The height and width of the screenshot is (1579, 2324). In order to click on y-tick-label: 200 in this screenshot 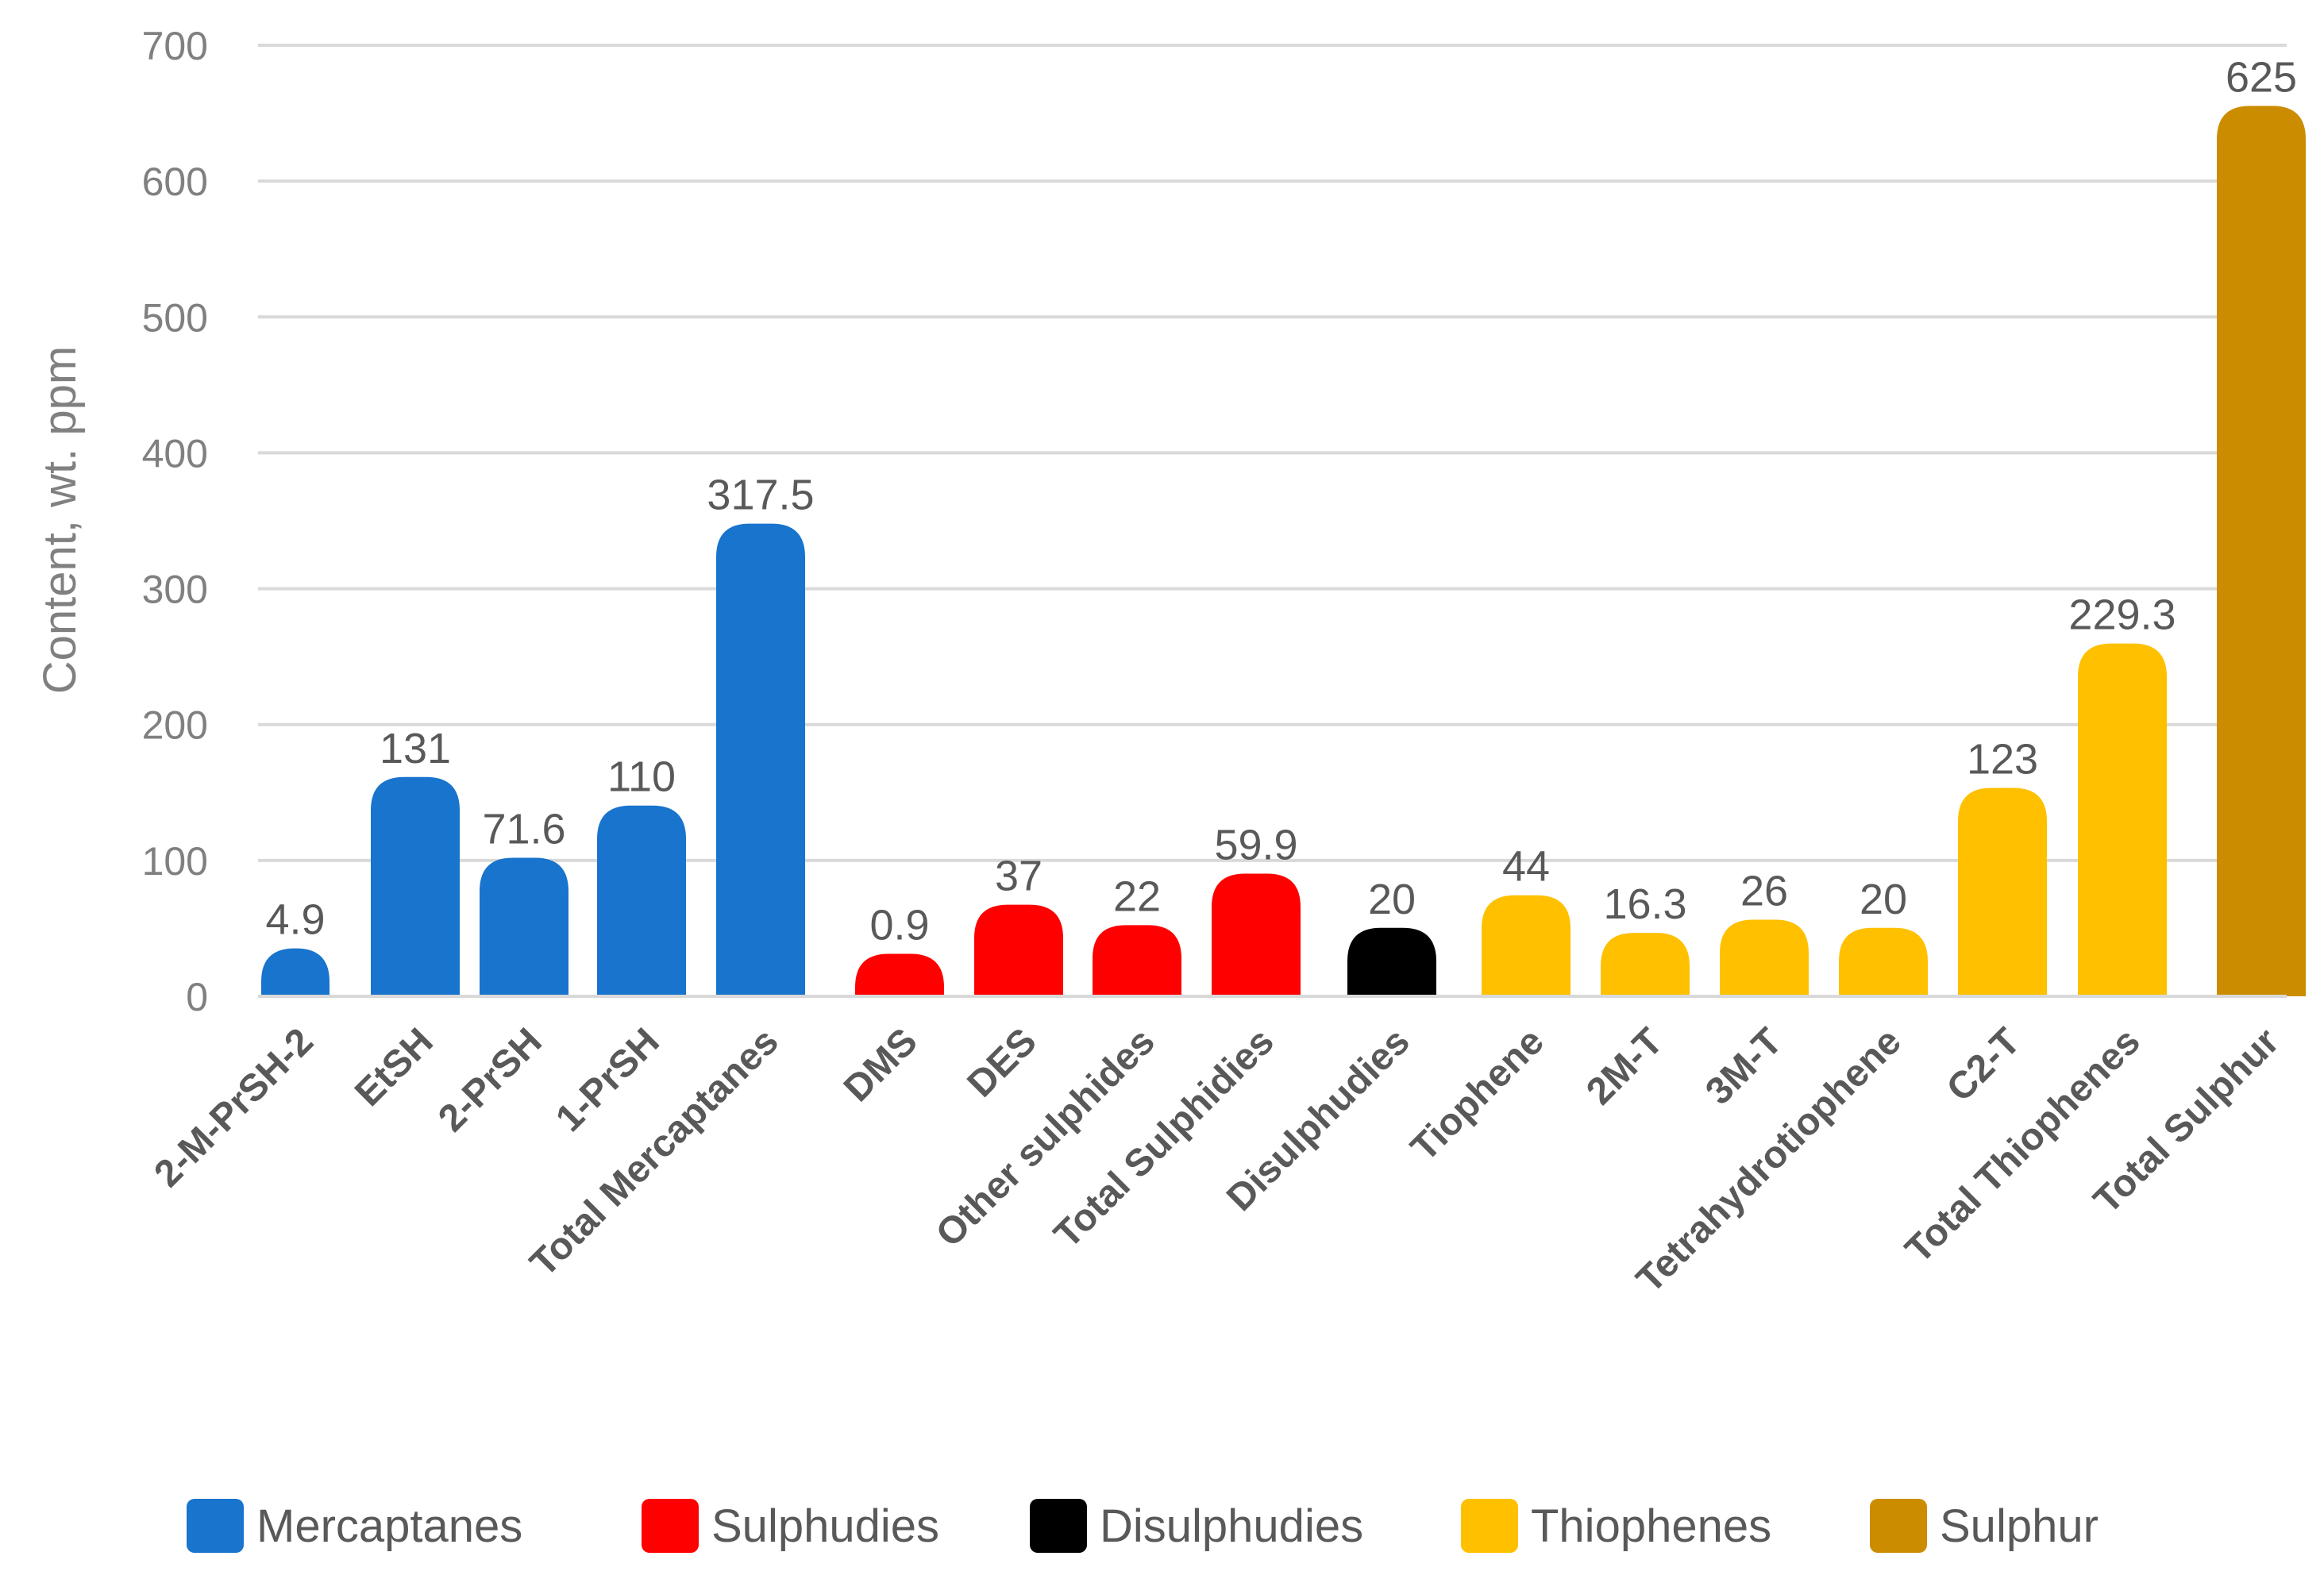, I will do `click(175, 725)`.